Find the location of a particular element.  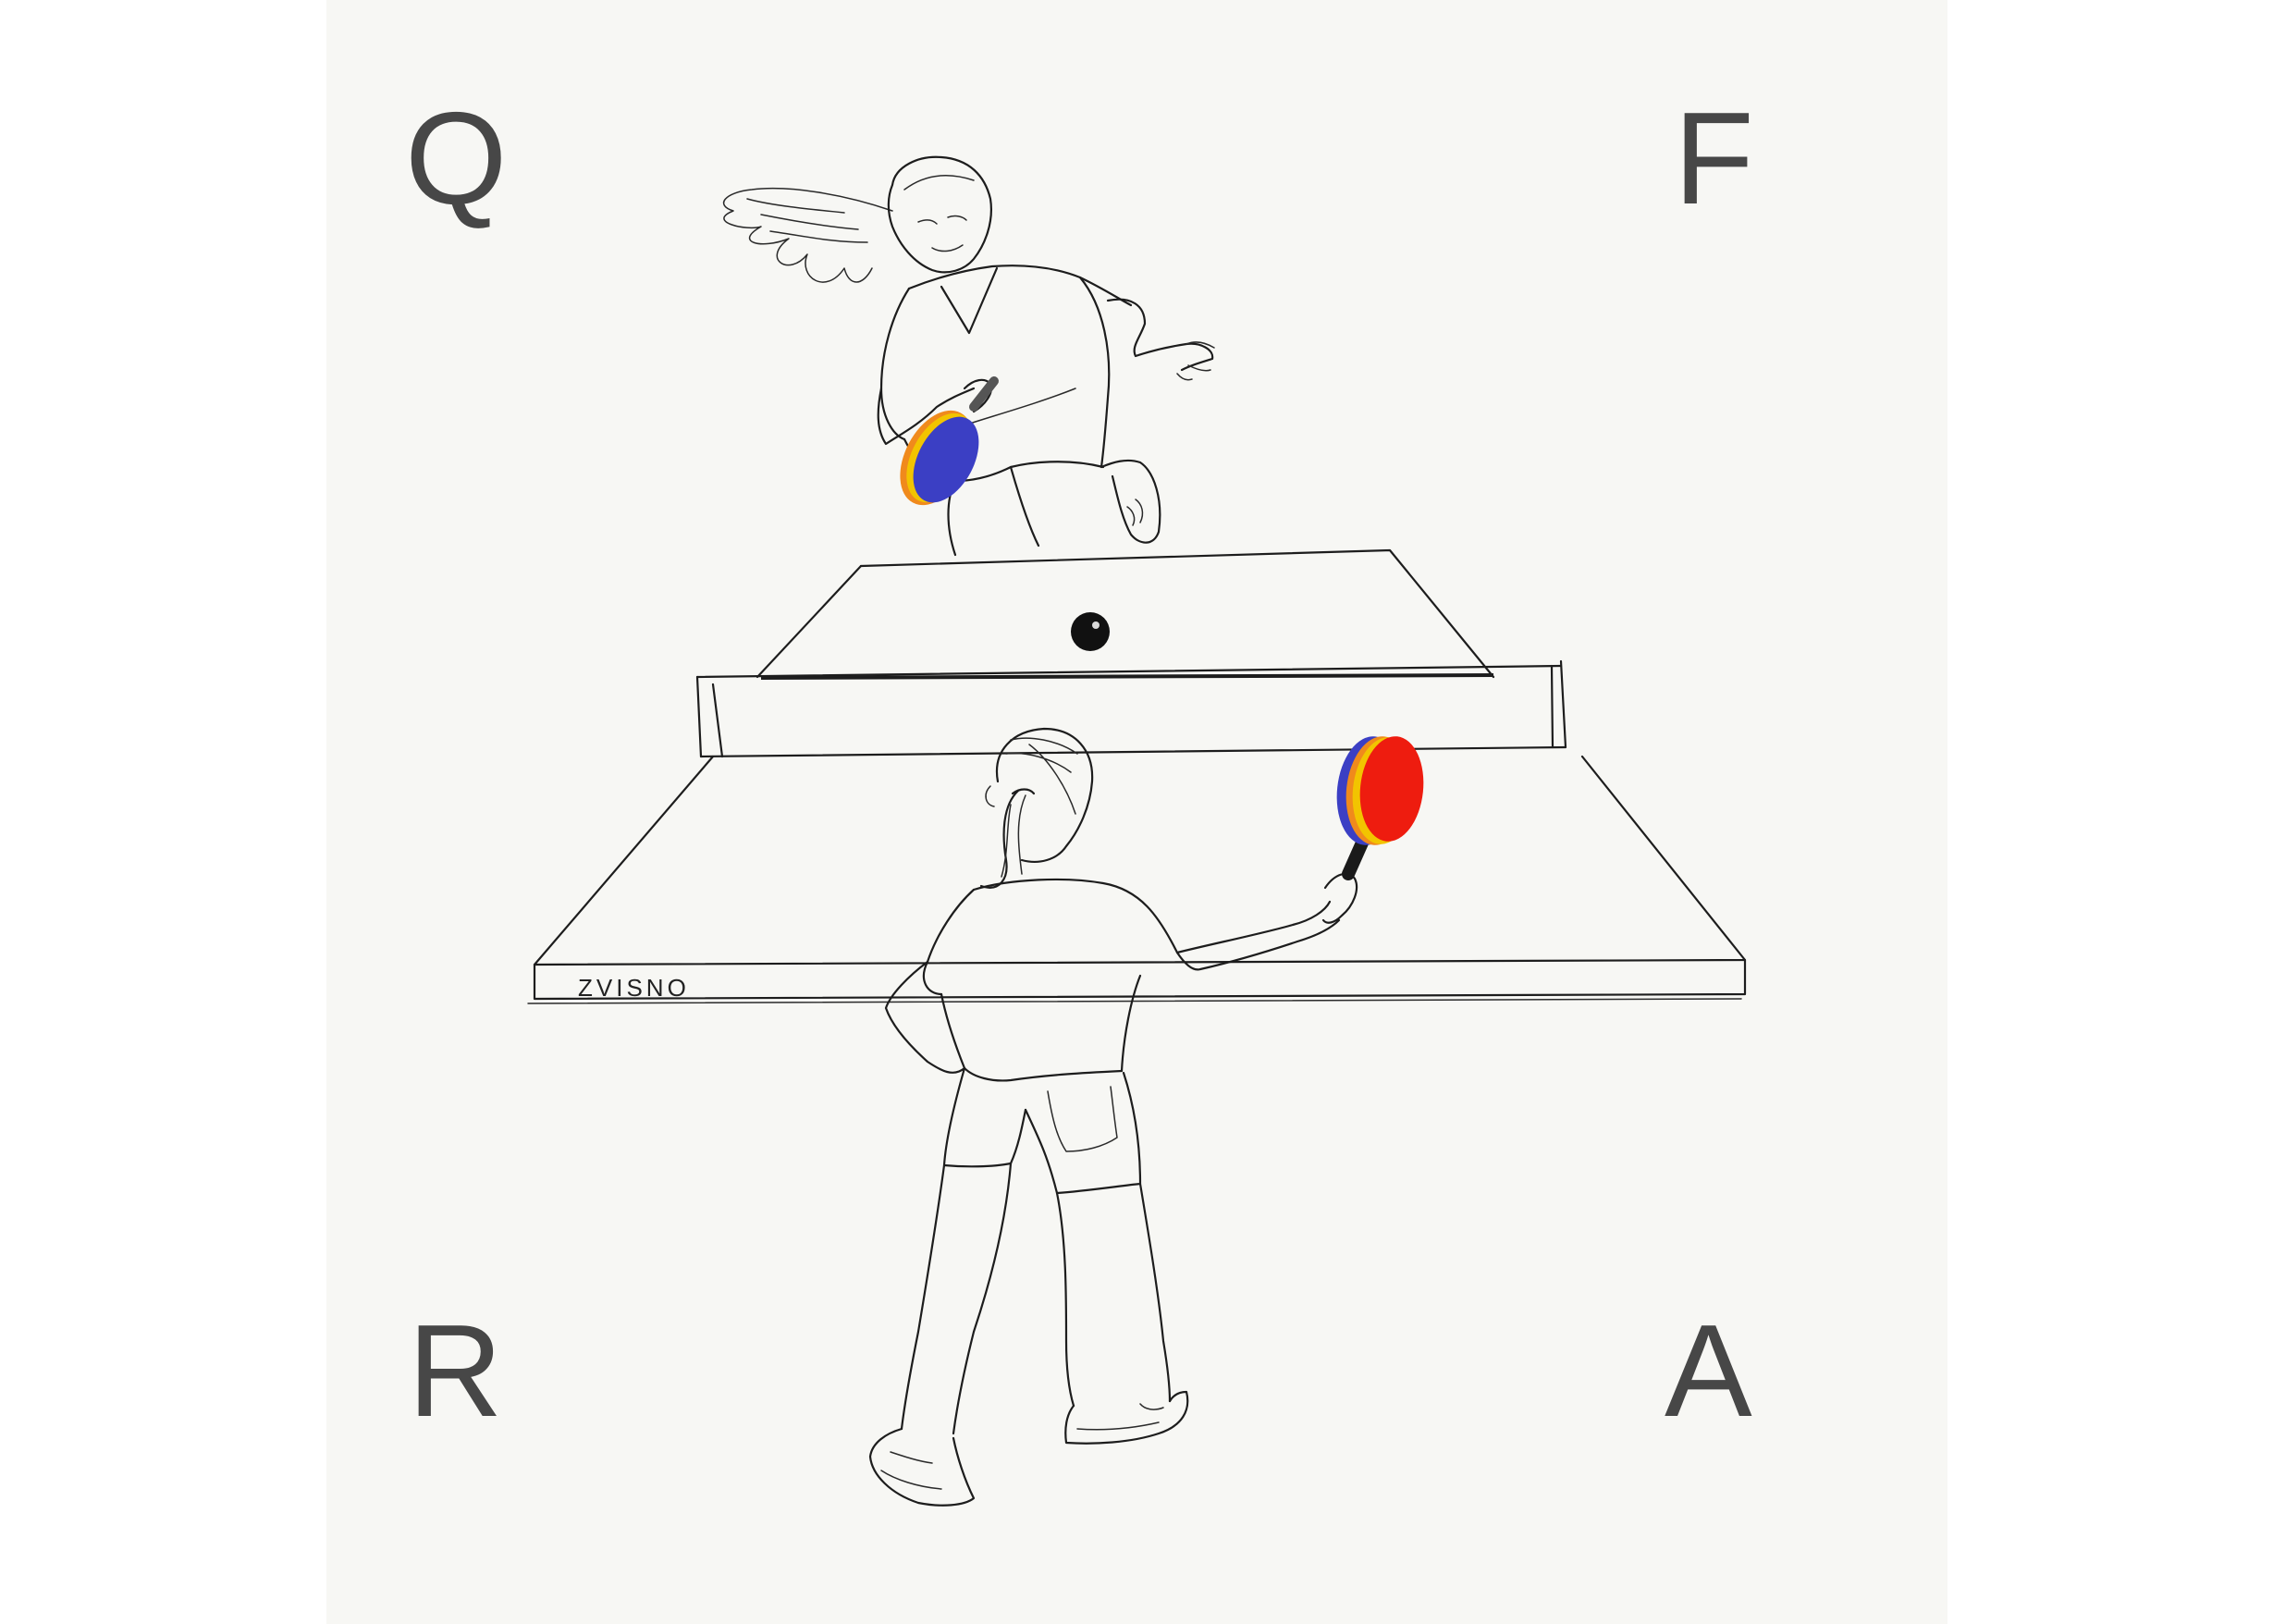

near-player-left-leg-inner is located at coordinates (982, 1298).